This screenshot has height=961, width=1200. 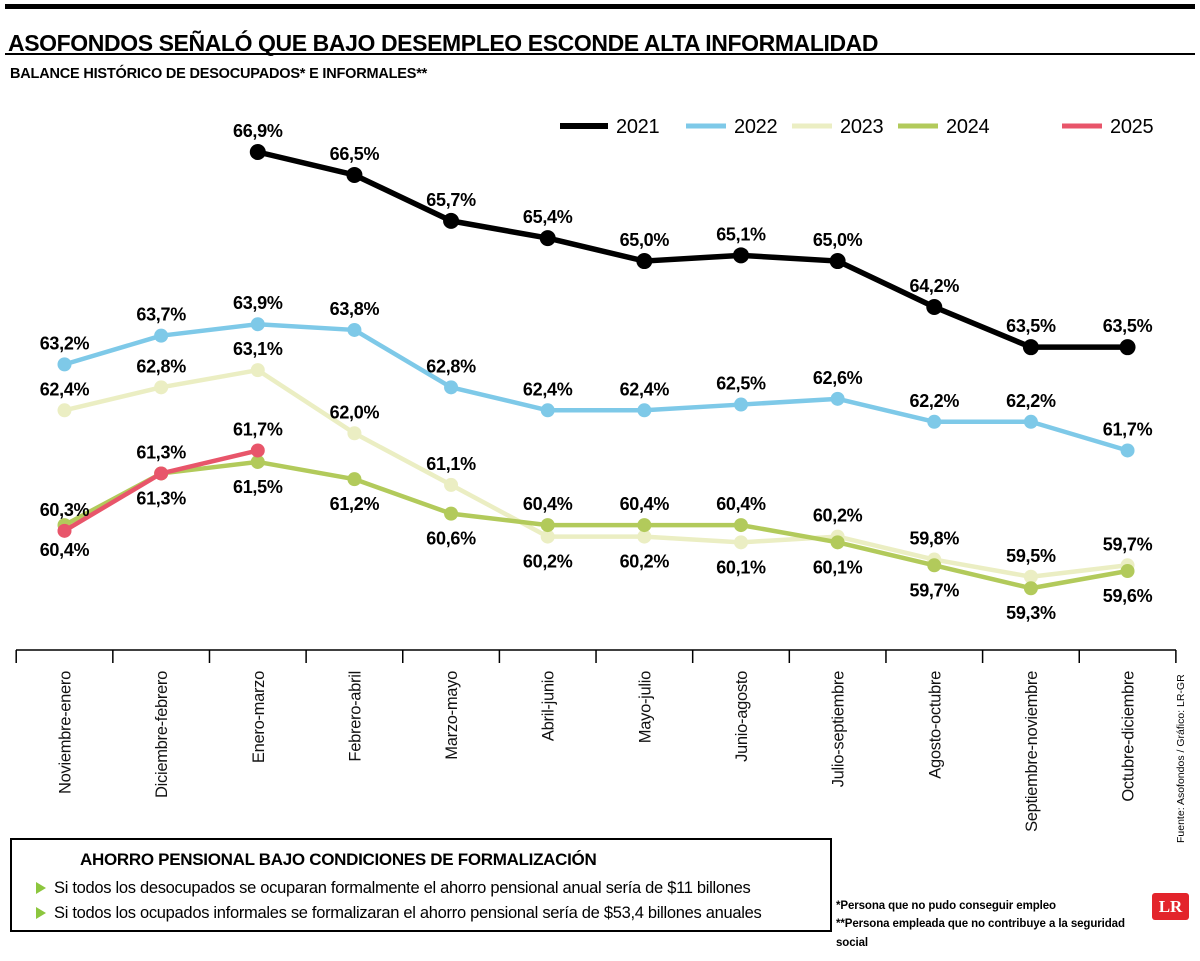 I want to click on legend-label-2022: 2022, so click(x=755, y=127).